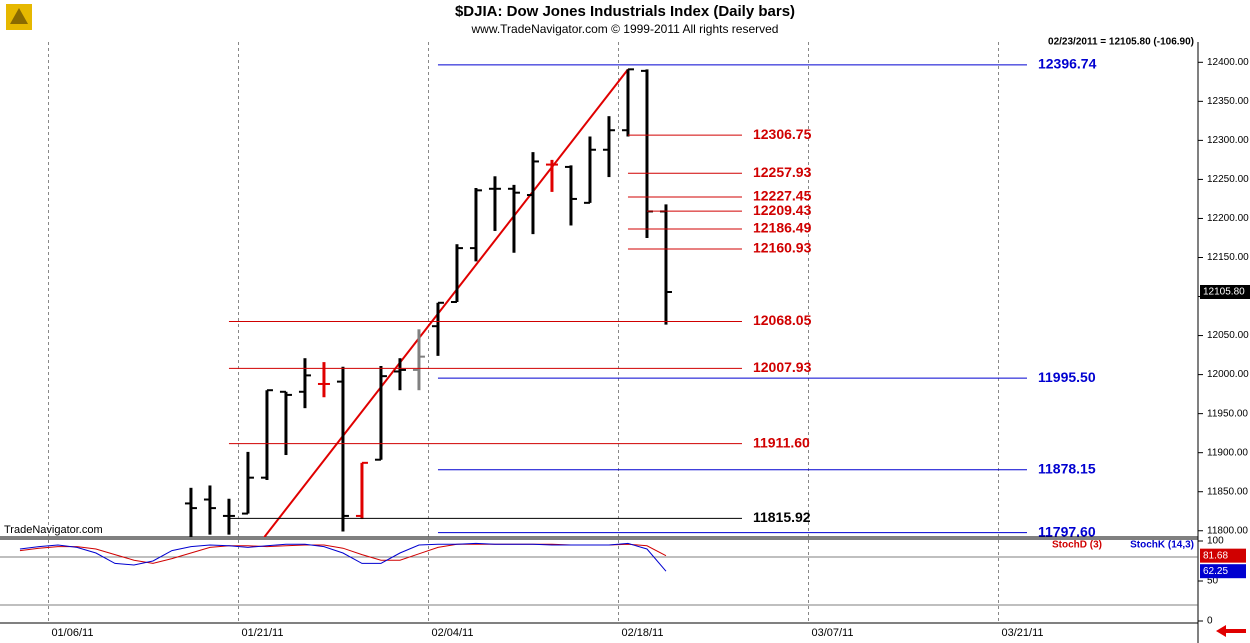 The width and height of the screenshot is (1250, 643). I want to click on last-value-label: 62.25, so click(1215, 571).